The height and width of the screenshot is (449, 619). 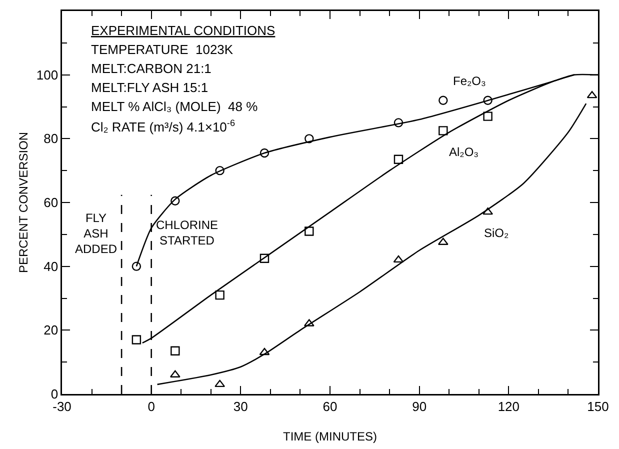 What do you see at coordinates (419, 406) in the screenshot?
I see `x-tick-label: 90` at bounding box center [419, 406].